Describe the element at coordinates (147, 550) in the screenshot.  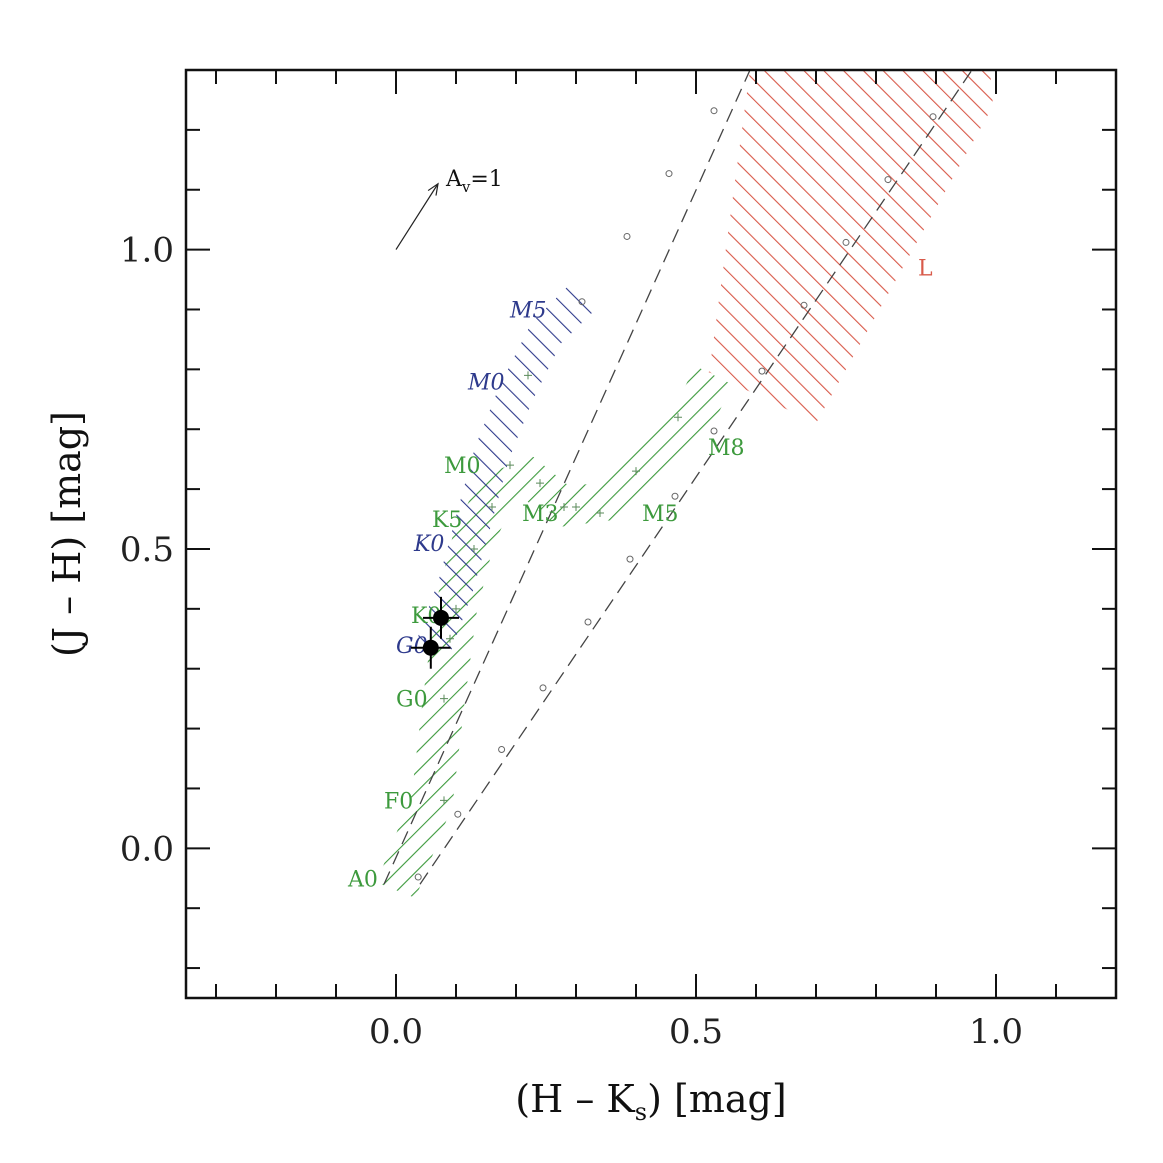
I see `y-tick-label: 0.5` at that location.